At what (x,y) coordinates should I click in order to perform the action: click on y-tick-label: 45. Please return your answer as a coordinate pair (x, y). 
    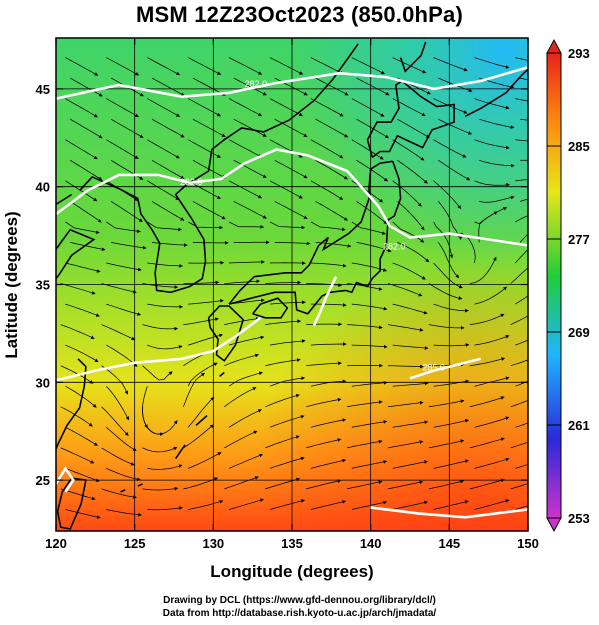
    Looking at the image, I should click on (43, 89).